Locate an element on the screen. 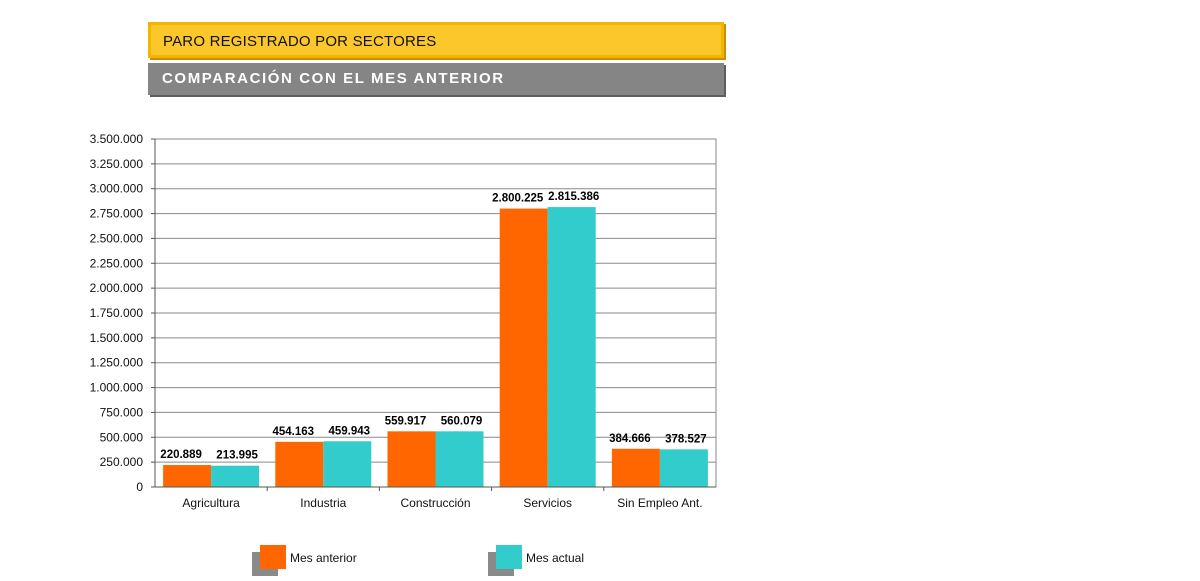 Image resolution: width=1200 pixels, height=581 pixels. y-tick-label: 1.500.000 is located at coordinates (117, 338).